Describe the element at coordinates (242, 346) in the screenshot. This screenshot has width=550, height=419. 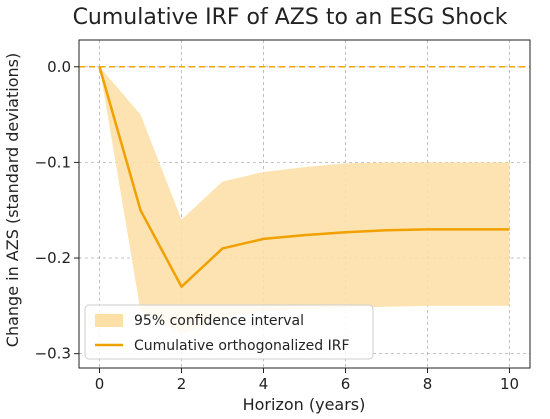
I see `legend-line-label: Cumulative orthogonalized IRF` at that location.